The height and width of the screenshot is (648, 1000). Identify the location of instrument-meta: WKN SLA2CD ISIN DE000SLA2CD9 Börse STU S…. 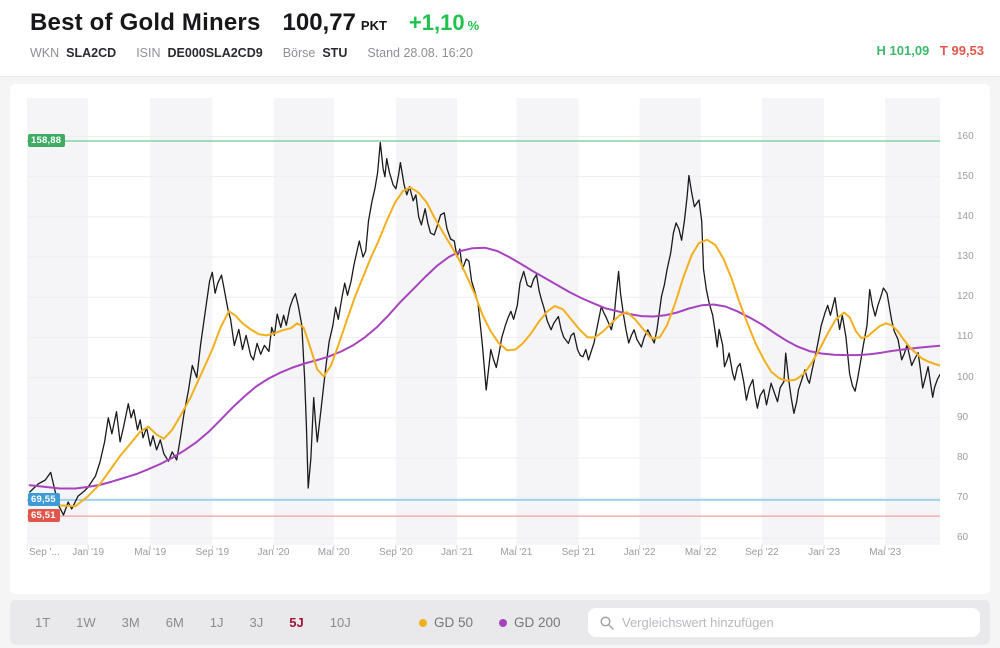
(251, 53).